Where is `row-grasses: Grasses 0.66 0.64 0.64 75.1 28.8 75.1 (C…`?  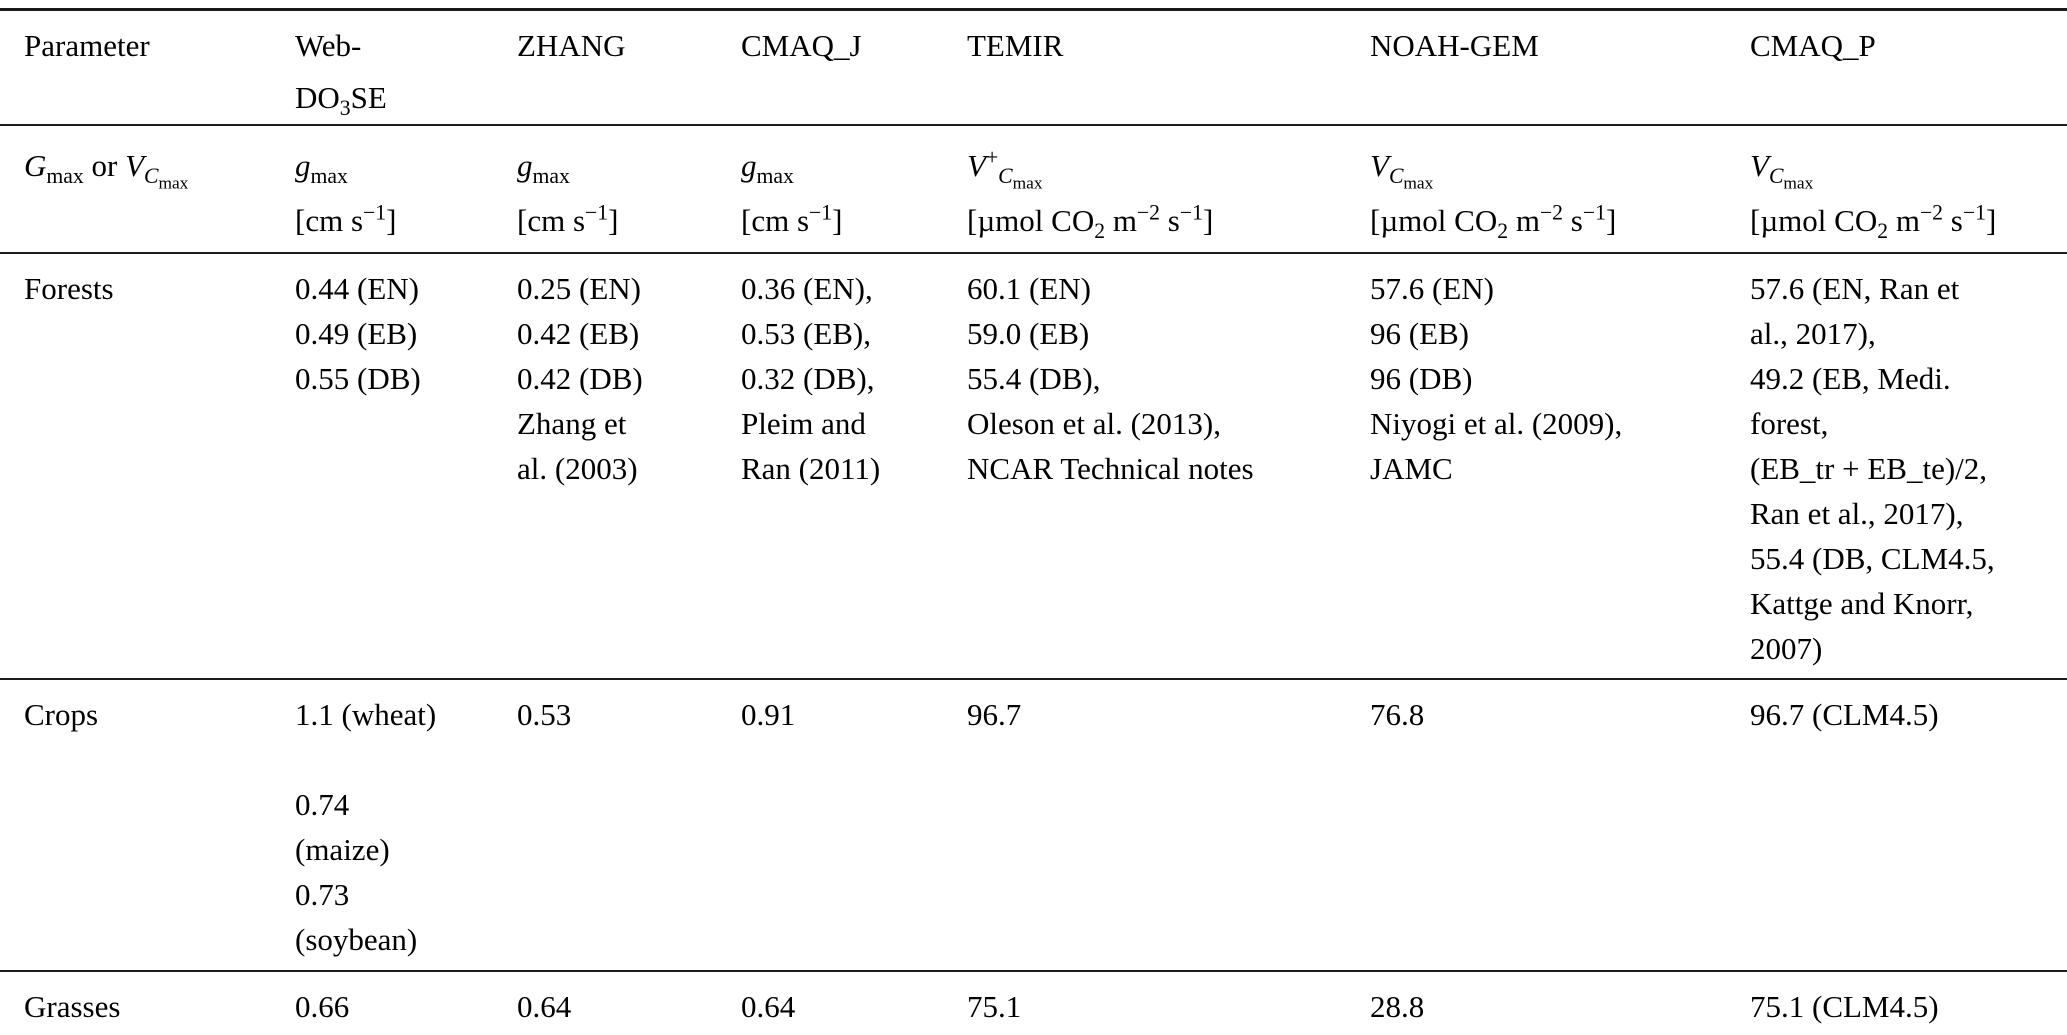
row-grasses: Grasses 0.66 0.64 0.64 75.1 28.8 75.1 (C… is located at coordinates (1033, 1003).